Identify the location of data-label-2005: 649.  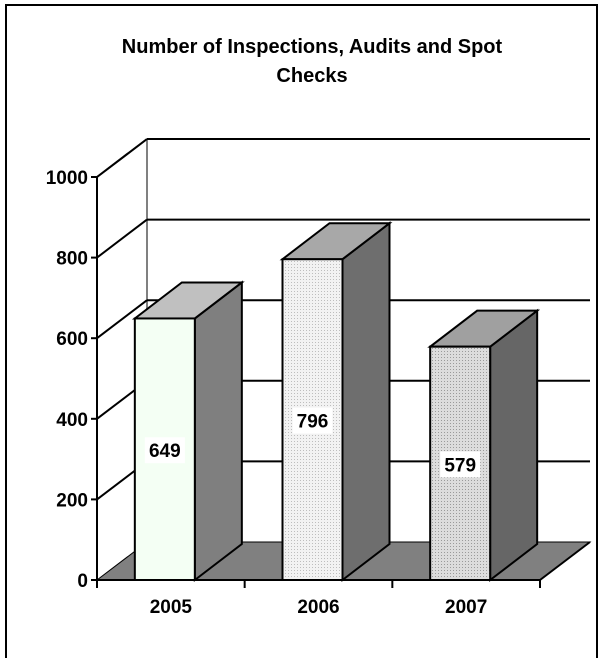
(165, 451).